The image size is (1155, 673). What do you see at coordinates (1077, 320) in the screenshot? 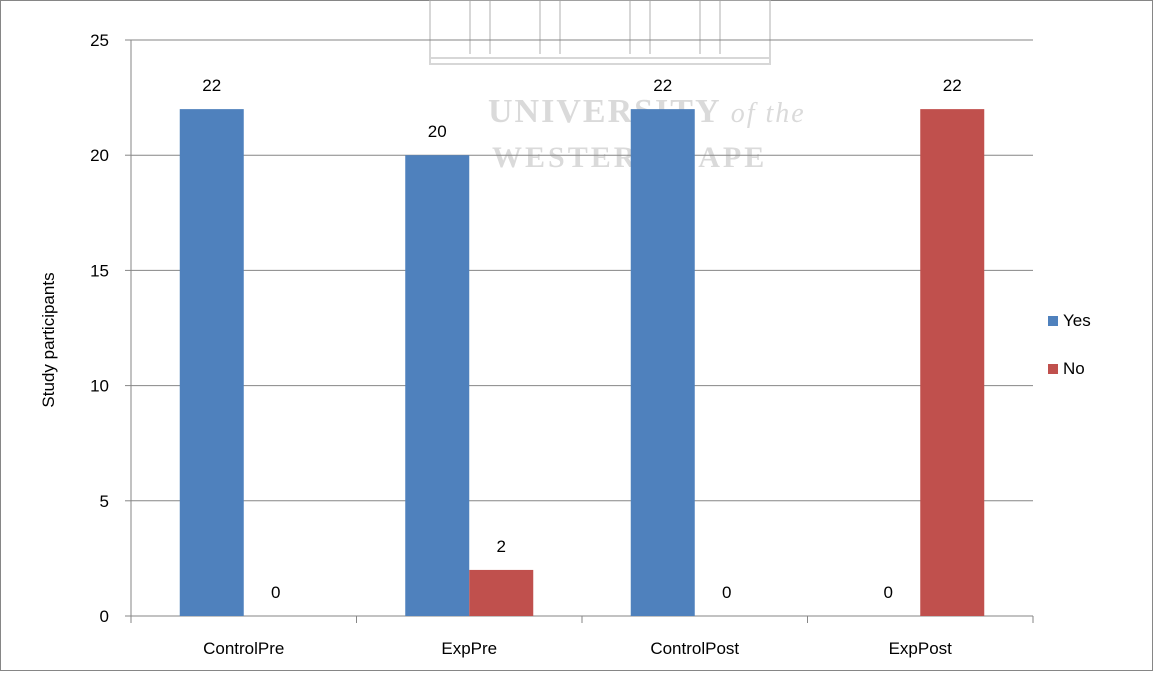
I see `legend-label-yes: Yes` at bounding box center [1077, 320].